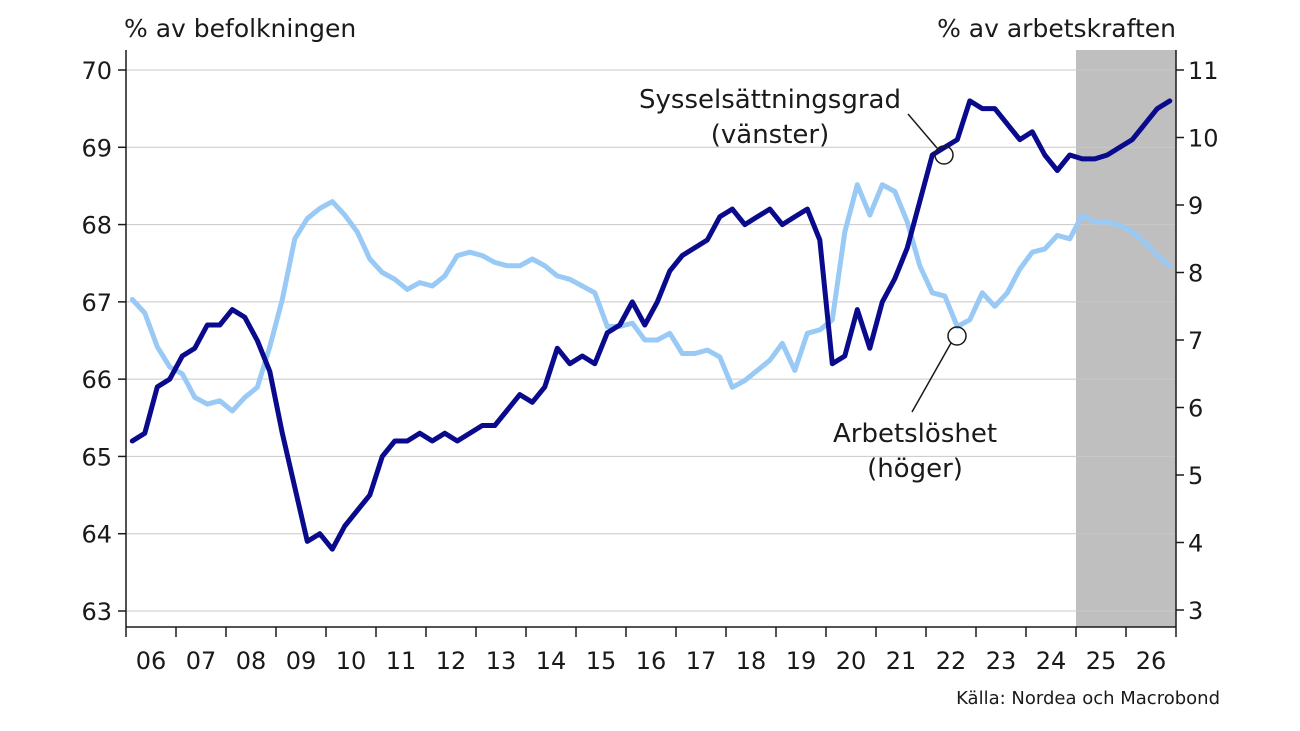  I want to click on right-tick-label: 8, so click(1195, 274).